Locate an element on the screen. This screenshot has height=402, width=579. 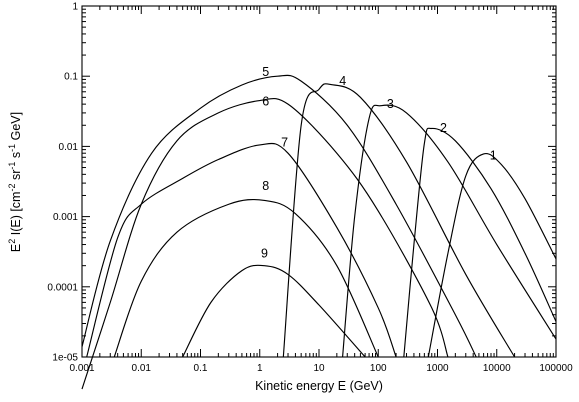
curve-label-4: 4 is located at coordinates (342, 81).